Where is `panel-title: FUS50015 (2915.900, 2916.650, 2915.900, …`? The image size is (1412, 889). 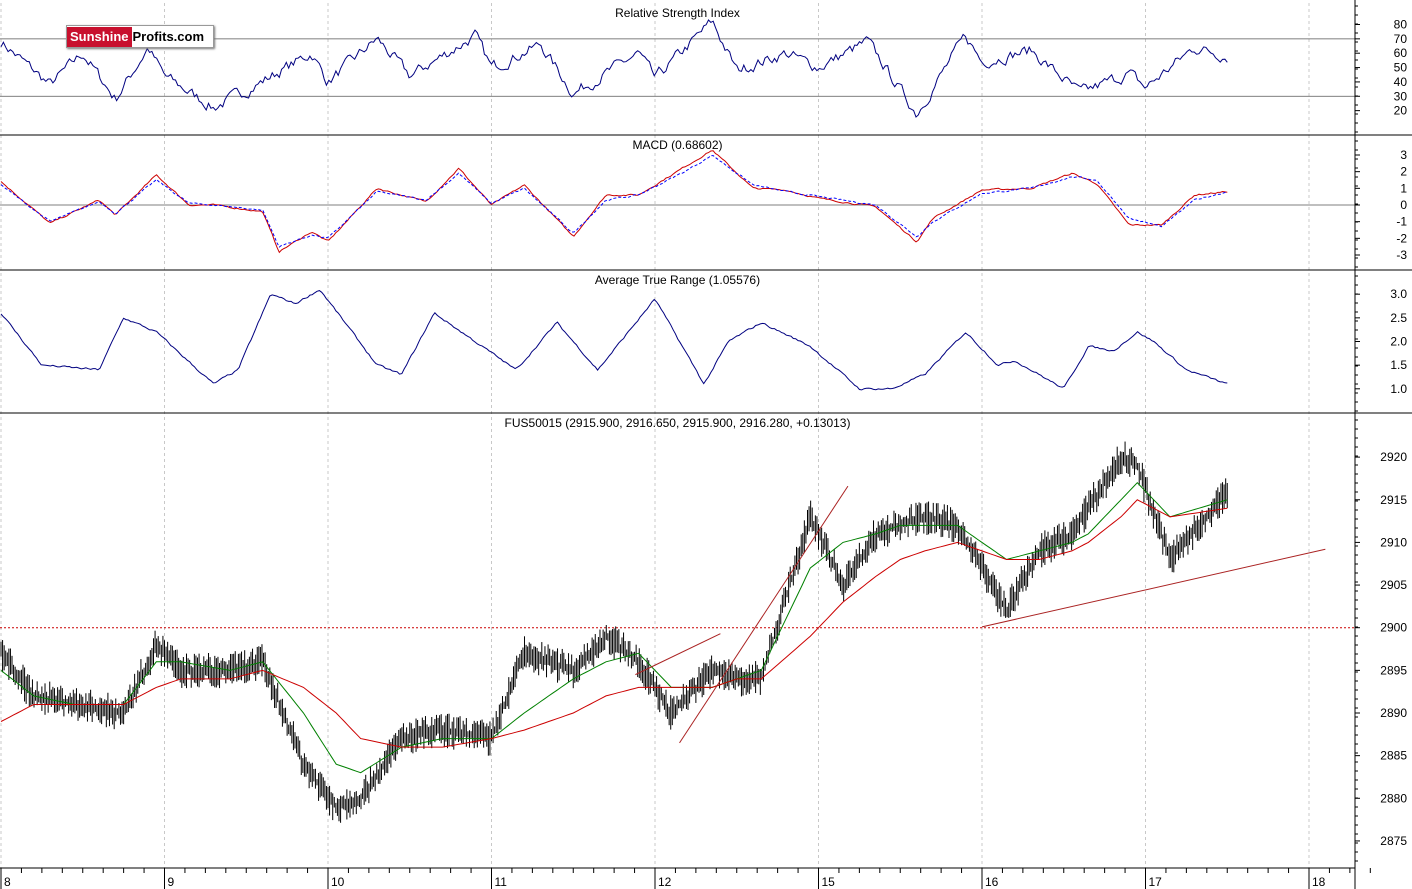 panel-title: FUS50015 (2915.900, 2916.650, 2915.900, … is located at coordinates (678, 423).